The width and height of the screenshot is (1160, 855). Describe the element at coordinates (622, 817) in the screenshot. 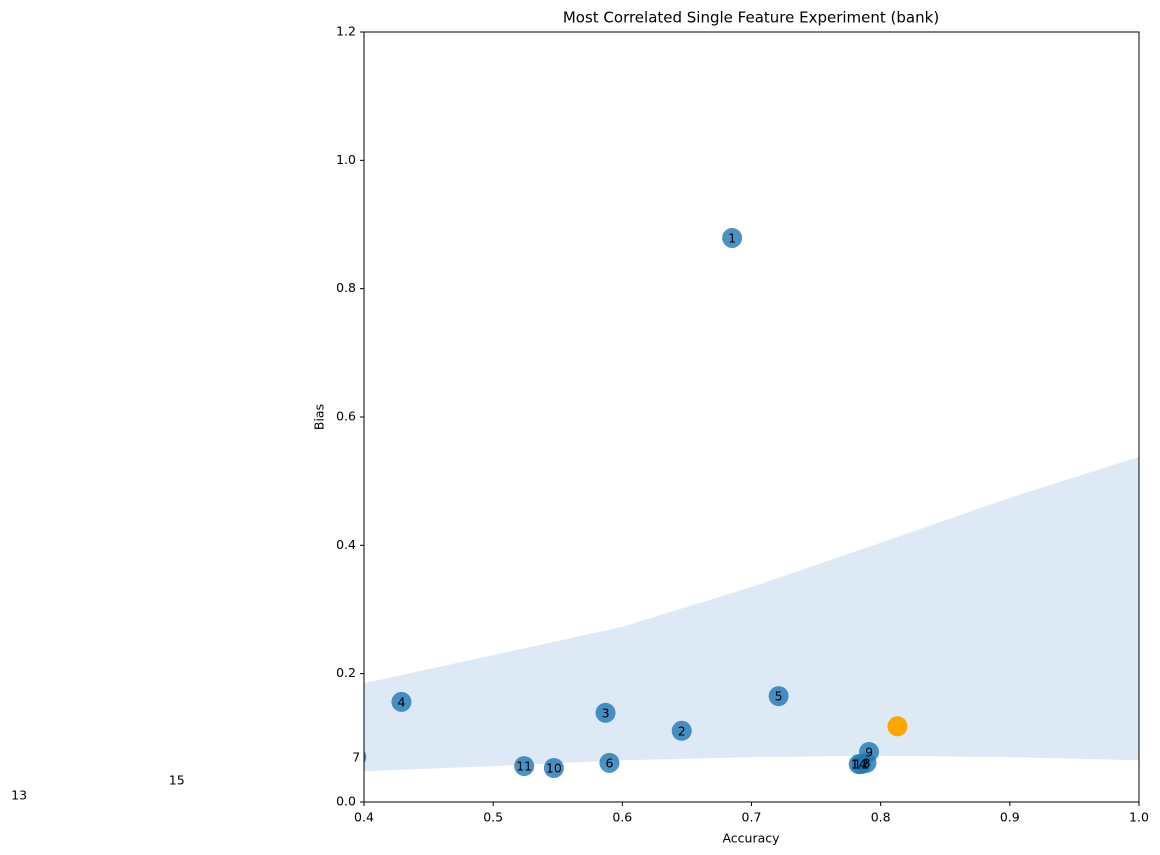

I see `x-tick-label: 0.6` at that location.